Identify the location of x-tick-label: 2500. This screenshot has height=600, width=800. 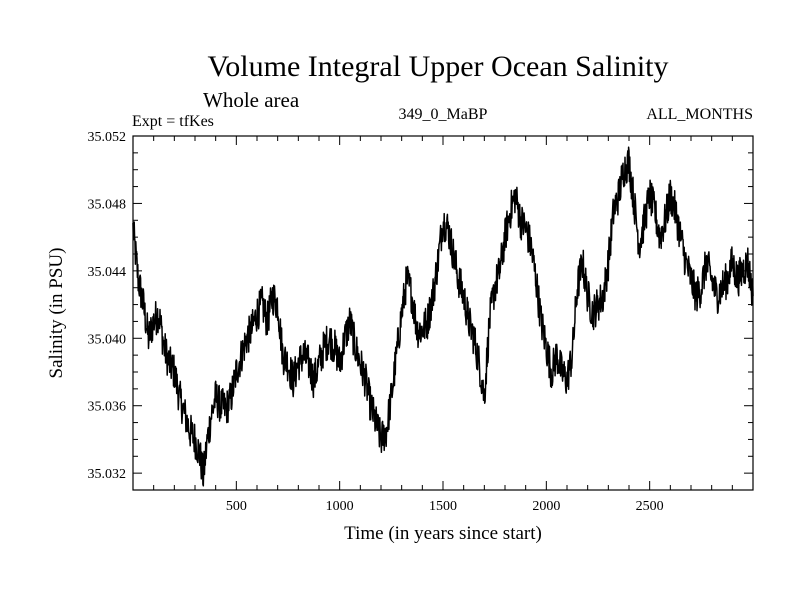
(650, 506).